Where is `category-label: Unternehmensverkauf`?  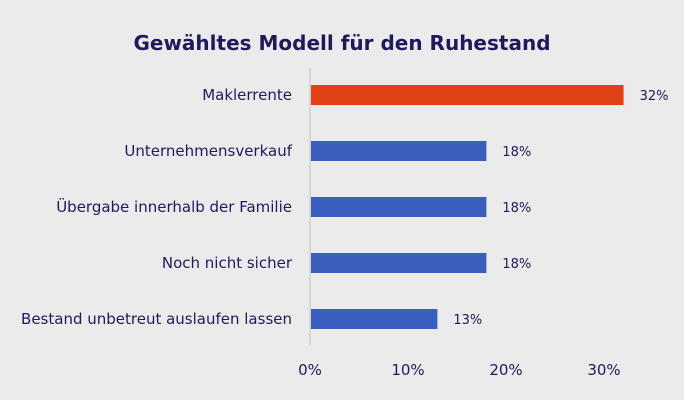 category-label: Unternehmensverkauf is located at coordinates (208, 151).